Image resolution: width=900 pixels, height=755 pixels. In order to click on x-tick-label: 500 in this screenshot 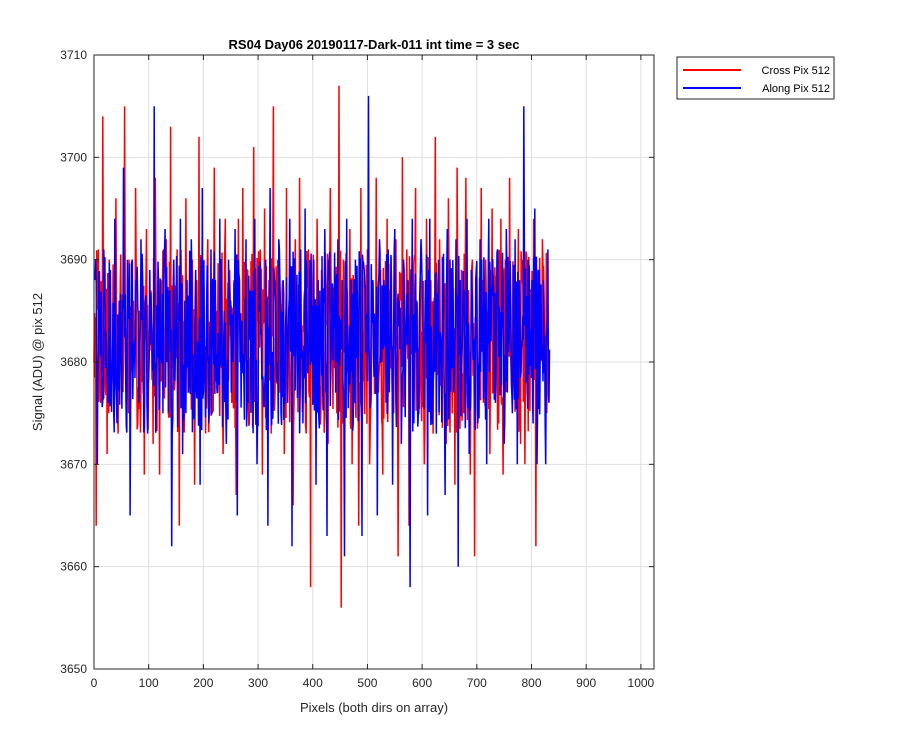, I will do `click(367, 683)`.